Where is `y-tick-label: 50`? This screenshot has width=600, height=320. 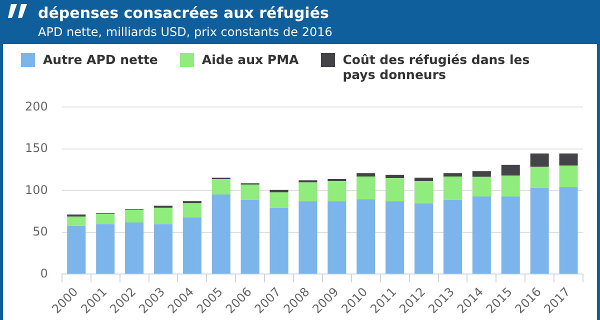 y-tick-label: 50 is located at coordinates (40, 231).